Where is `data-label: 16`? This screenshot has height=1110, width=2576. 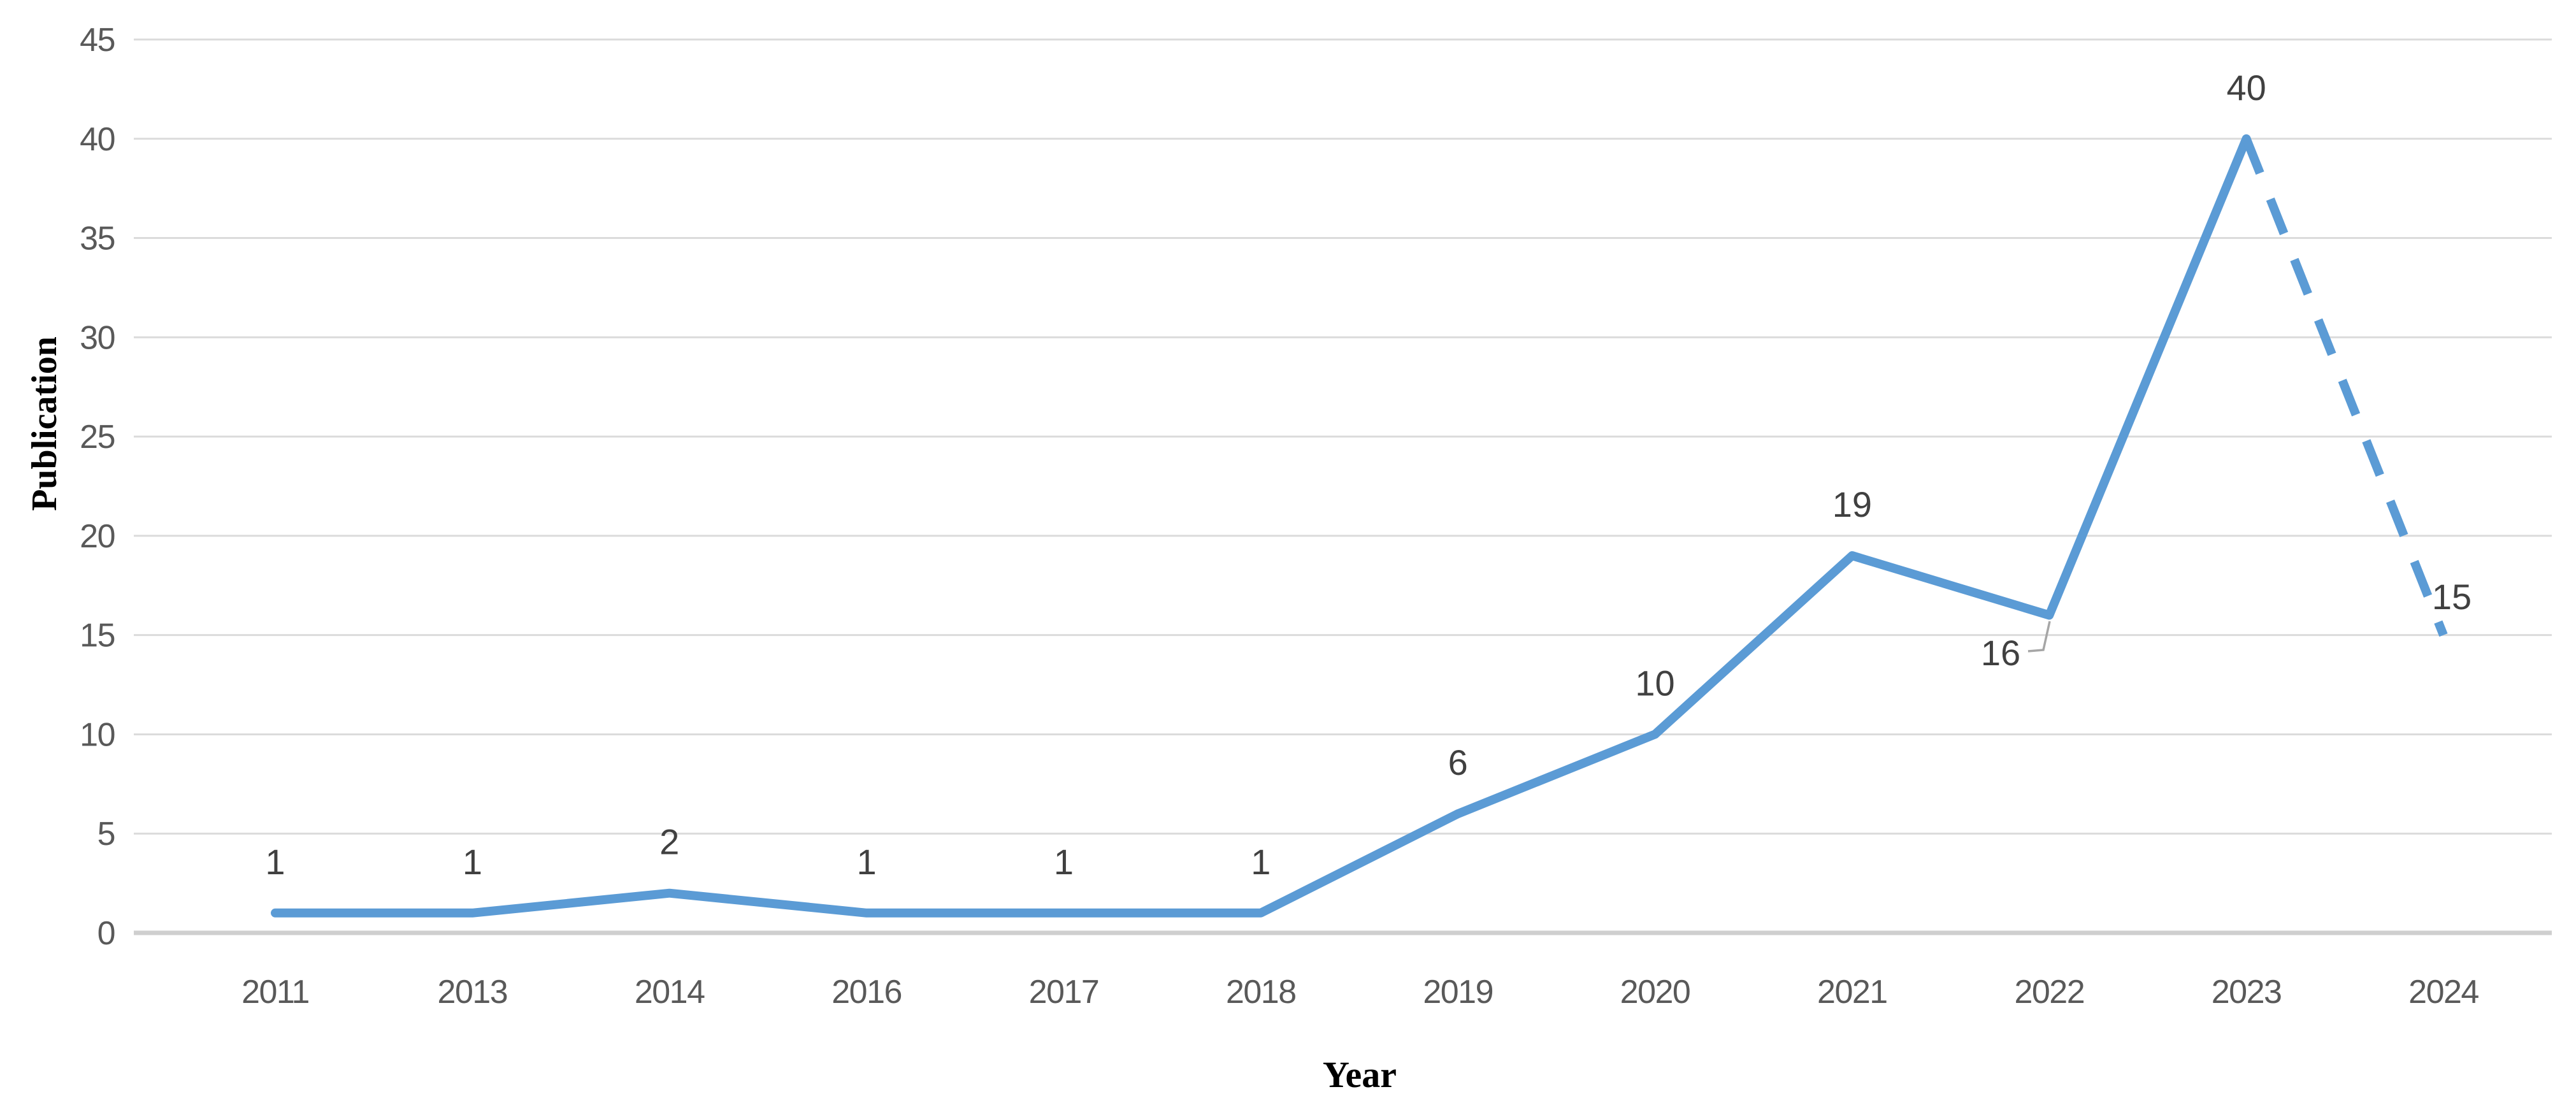 data-label: 16 is located at coordinates (2000, 653).